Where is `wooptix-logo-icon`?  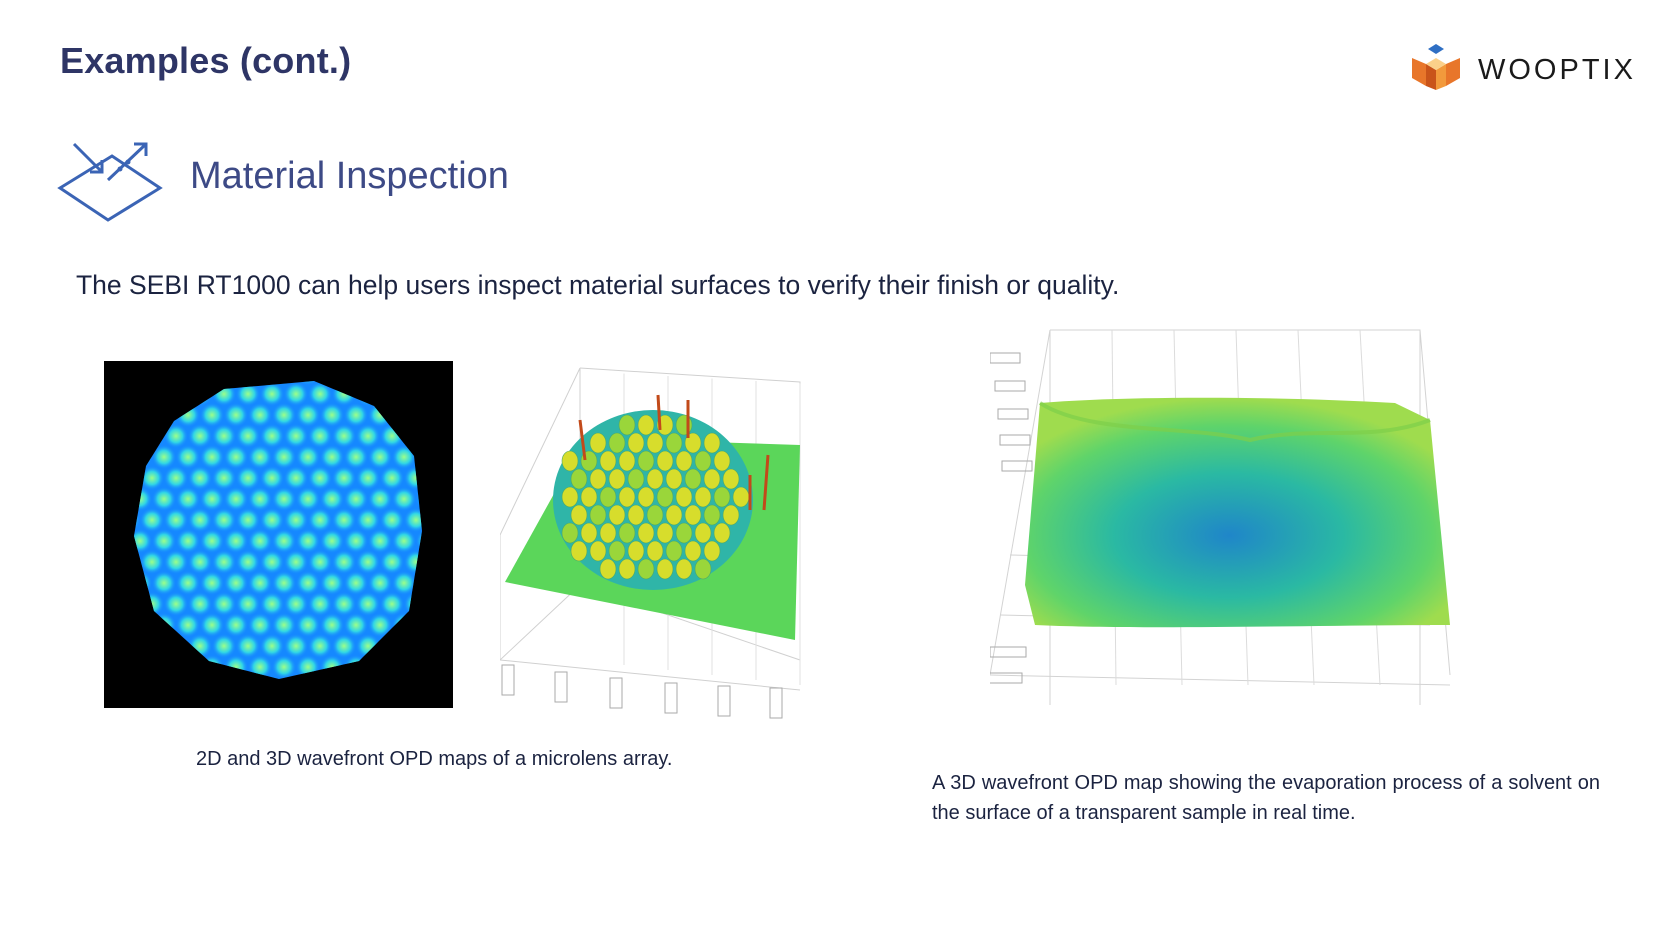
wooptix-logo-icon is located at coordinates (1436, 67).